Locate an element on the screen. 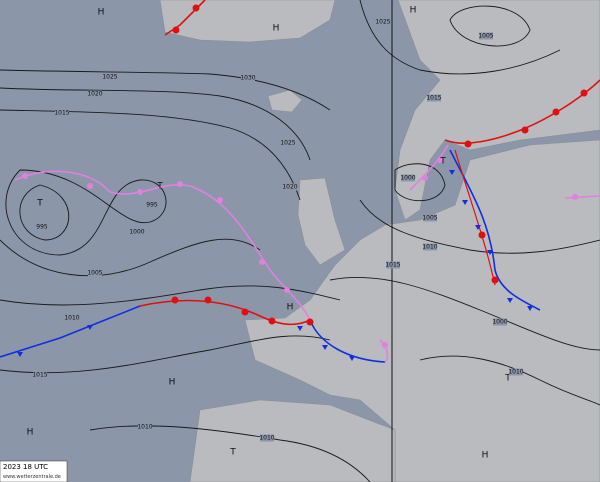  british-isles is located at coordinates (321, 221).